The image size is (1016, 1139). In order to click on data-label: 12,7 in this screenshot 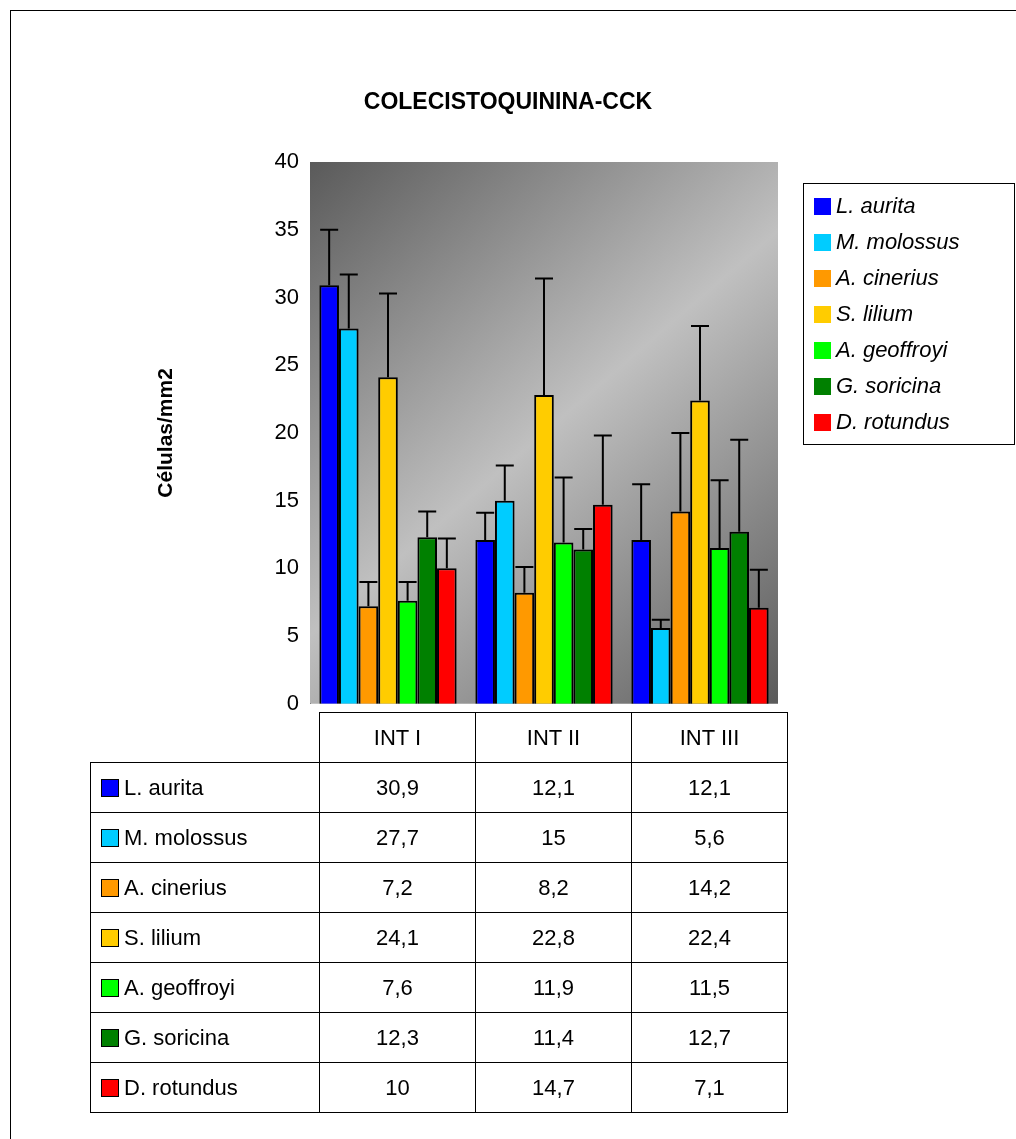, I will do `click(709, 1037)`.